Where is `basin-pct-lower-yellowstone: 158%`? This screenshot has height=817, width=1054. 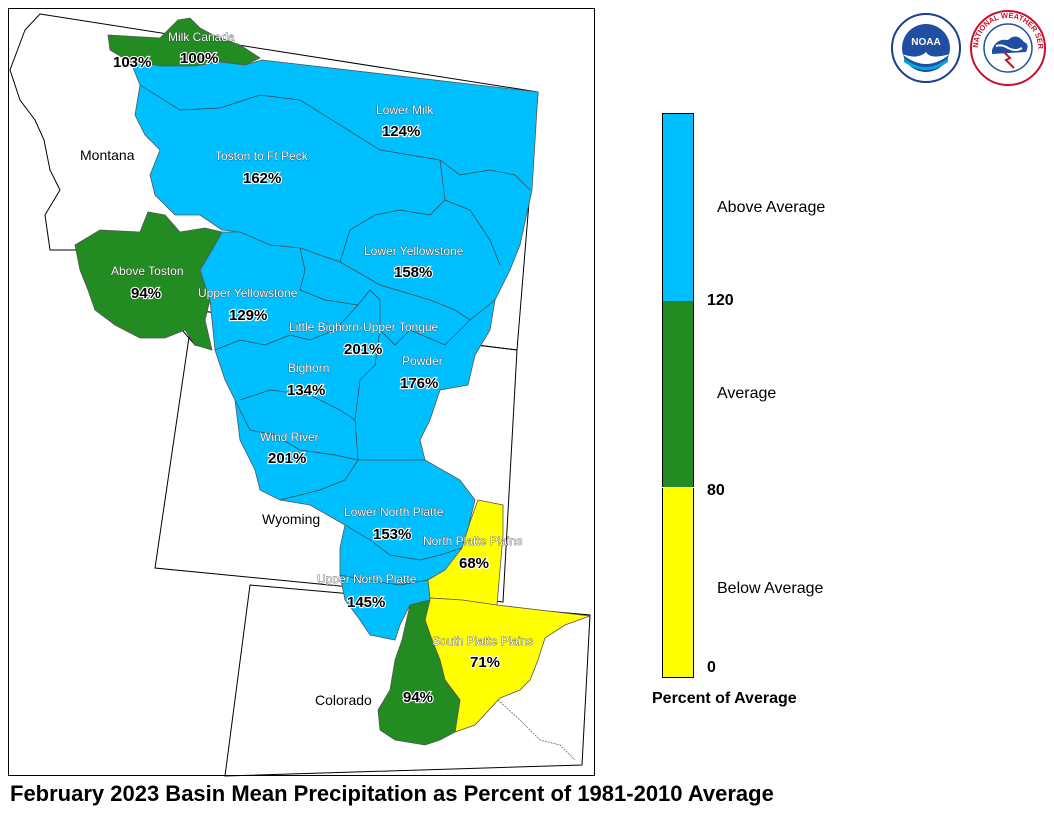
basin-pct-lower-yellowstone: 158% is located at coordinates (413, 272).